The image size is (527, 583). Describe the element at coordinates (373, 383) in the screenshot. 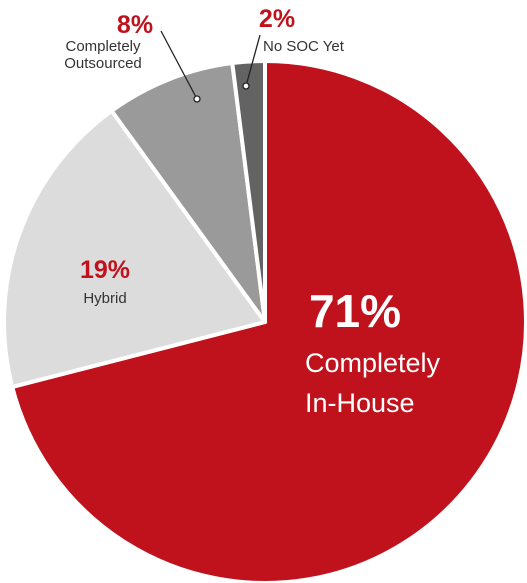

I see `slice-label-completely-in-house: Completely In-House` at that location.